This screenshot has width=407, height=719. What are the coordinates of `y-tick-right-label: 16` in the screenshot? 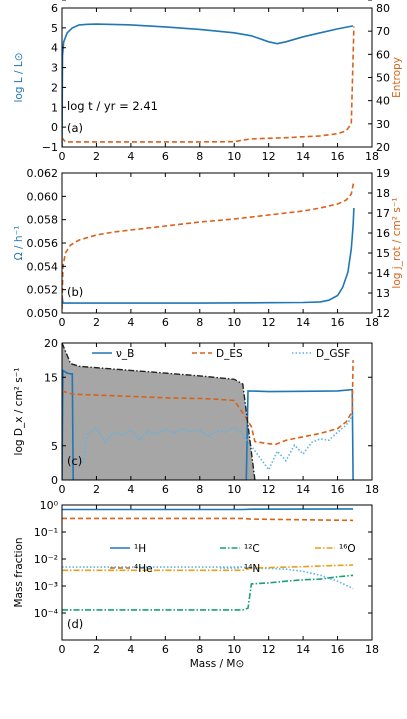 It's located at (383, 233).